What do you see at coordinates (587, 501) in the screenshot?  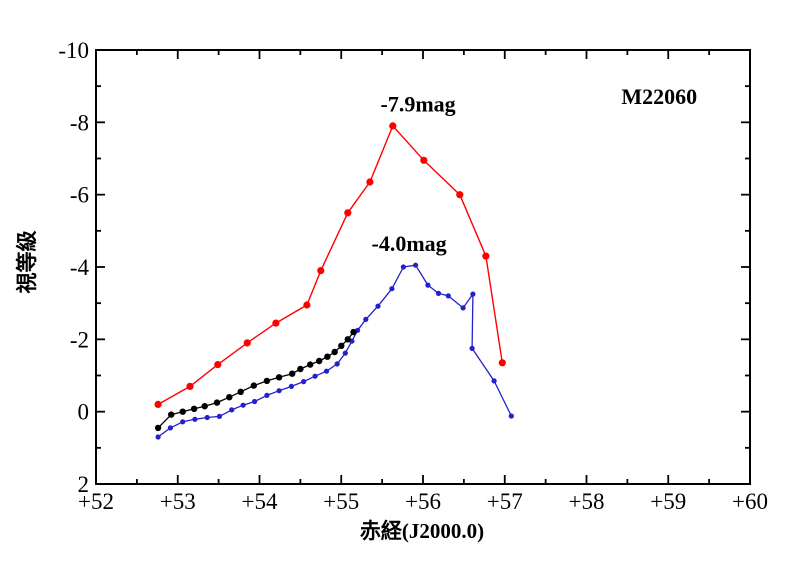 I see `x-tick-label: +58` at bounding box center [587, 501].